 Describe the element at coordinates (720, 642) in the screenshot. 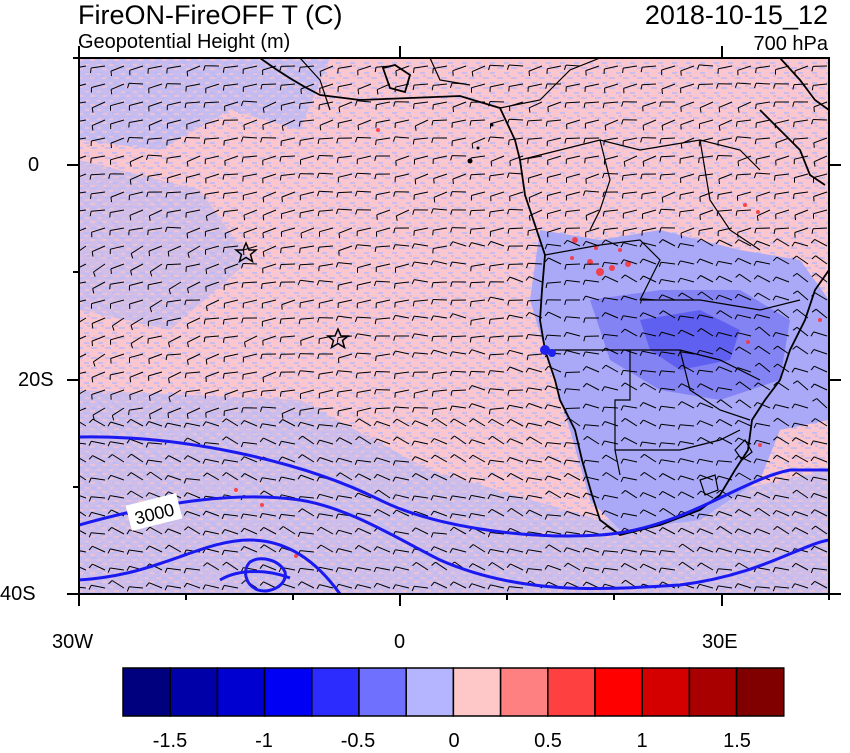

I see `lon-label-30e: 30E` at that location.